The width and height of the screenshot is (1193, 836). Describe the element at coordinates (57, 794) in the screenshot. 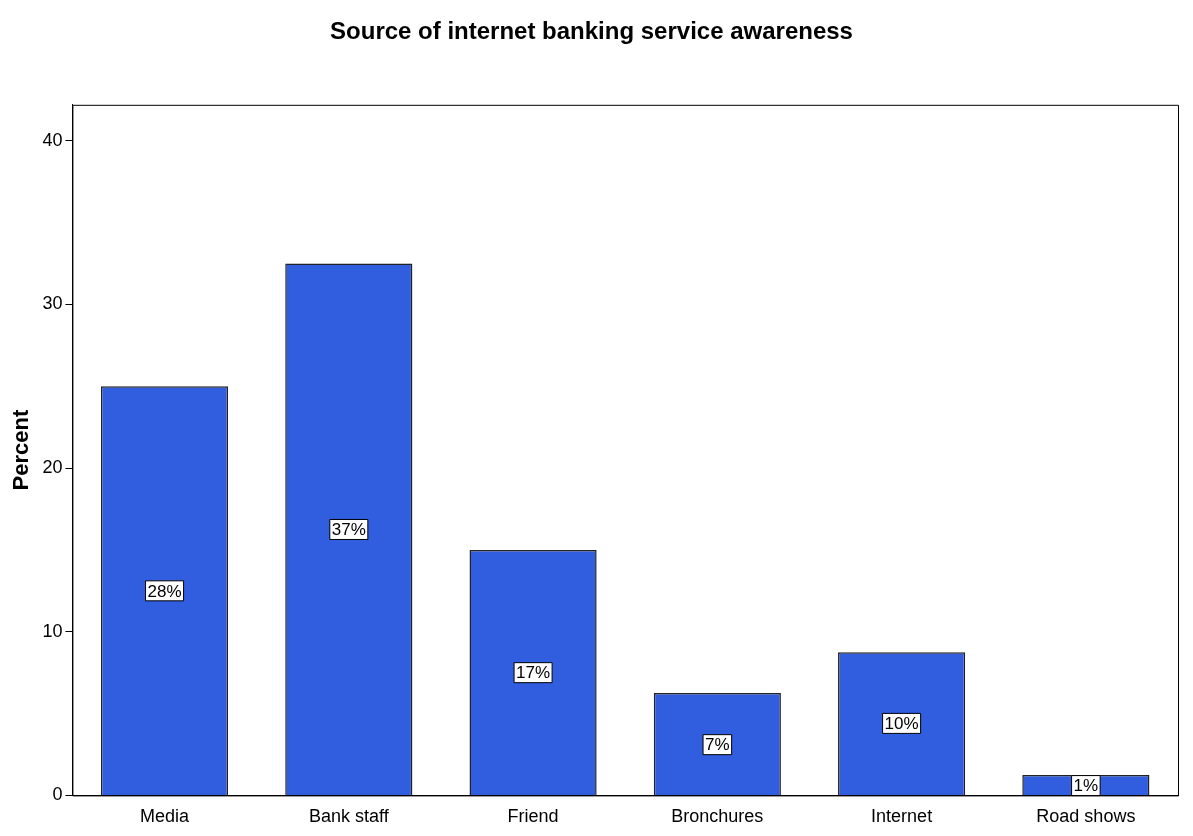

I see `y-tick-label: 0` at that location.